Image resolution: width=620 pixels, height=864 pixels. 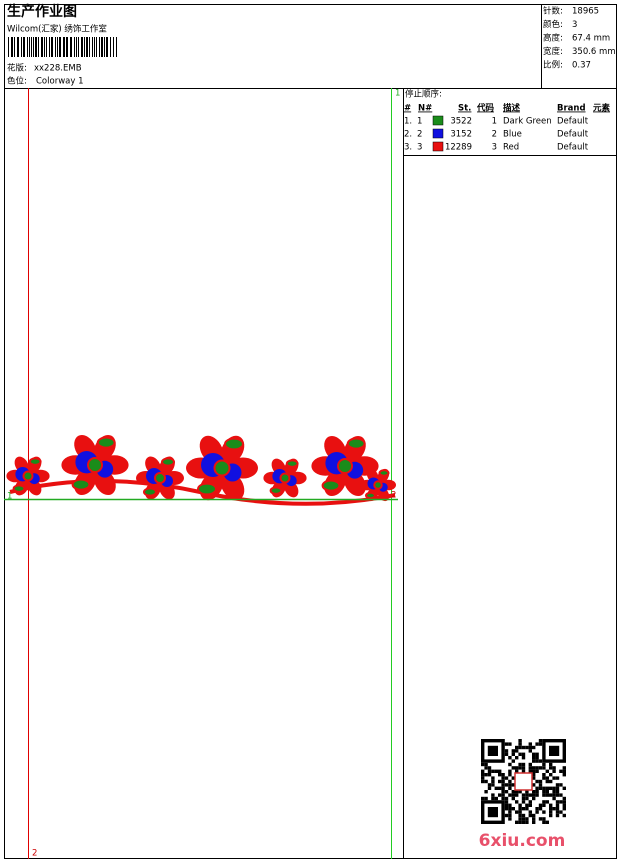 What do you see at coordinates (57, 29) in the screenshot?
I see `subtitle: Wilcom(汇家) 绣饰工作室` at bounding box center [57, 29].